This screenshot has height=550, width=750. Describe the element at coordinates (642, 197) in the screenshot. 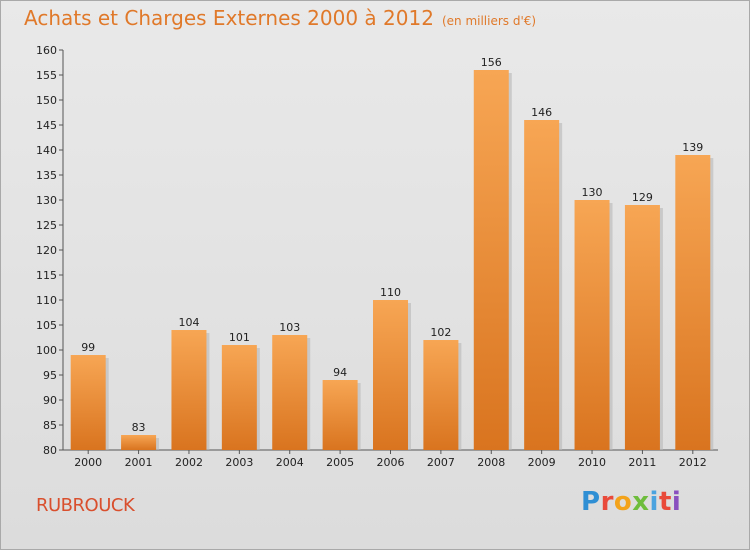

I see `data-label: 129` at that location.